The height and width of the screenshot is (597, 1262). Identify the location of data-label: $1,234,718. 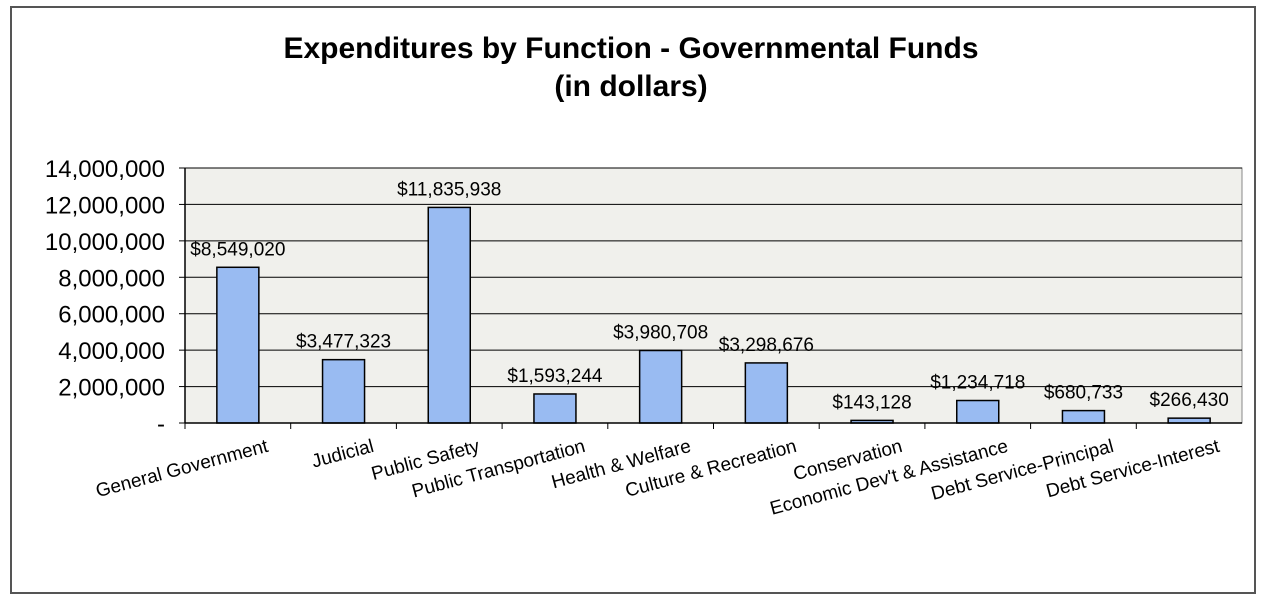
(977, 383).